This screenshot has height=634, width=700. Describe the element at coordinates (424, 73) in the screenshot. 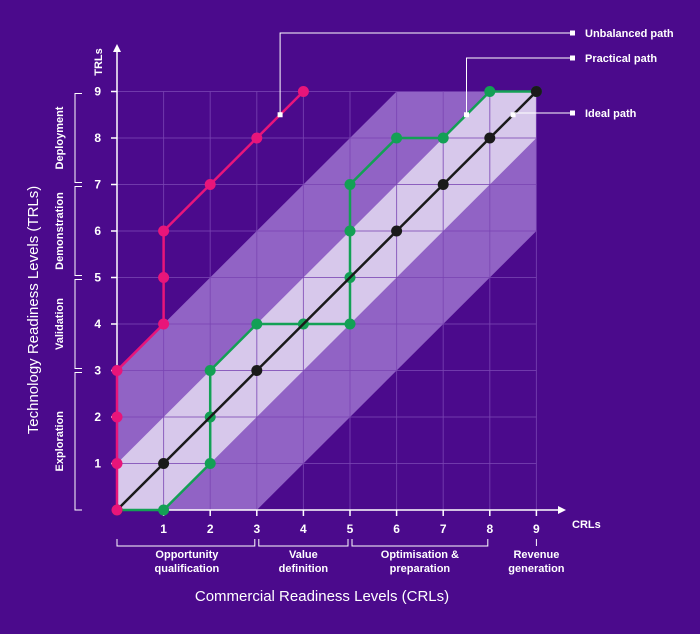

I see `unbalanced-path-callout-line` at that location.